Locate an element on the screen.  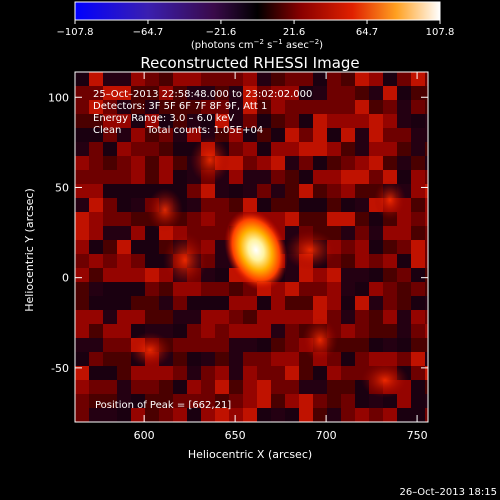
colorbar-tick-labels: −107.8 −64.7 −21.6 21.6 64.7 107.8 is located at coordinates (255, 32).